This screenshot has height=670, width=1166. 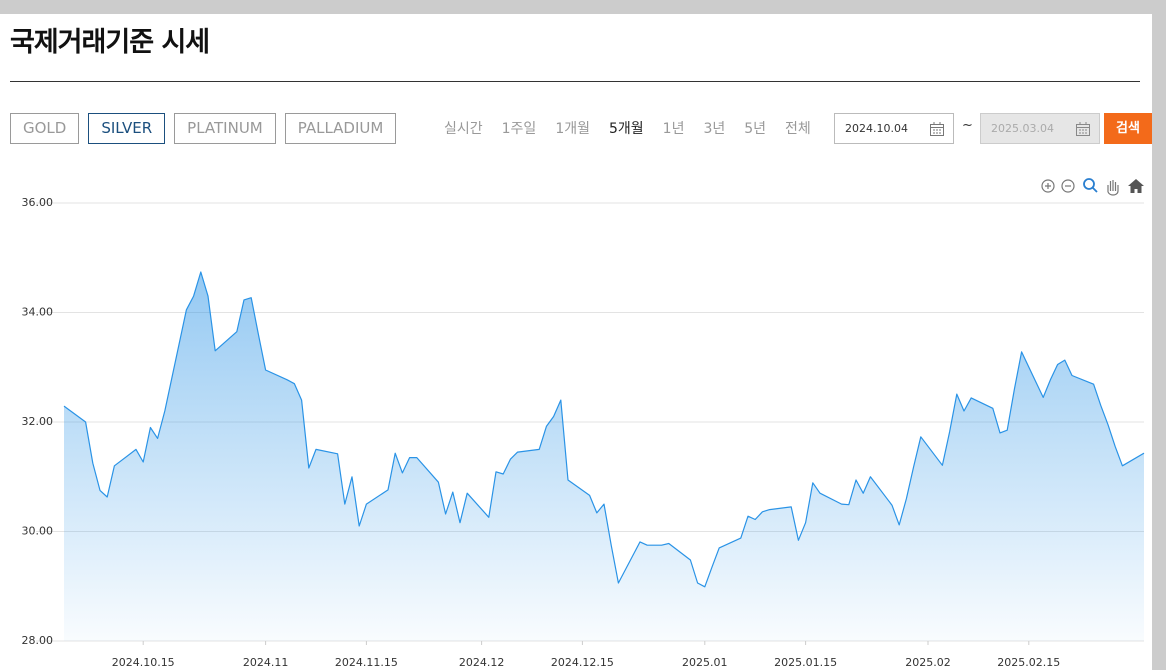 What do you see at coordinates (714, 129) in the screenshot?
I see `period-tab: 3년` at bounding box center [714, 129].